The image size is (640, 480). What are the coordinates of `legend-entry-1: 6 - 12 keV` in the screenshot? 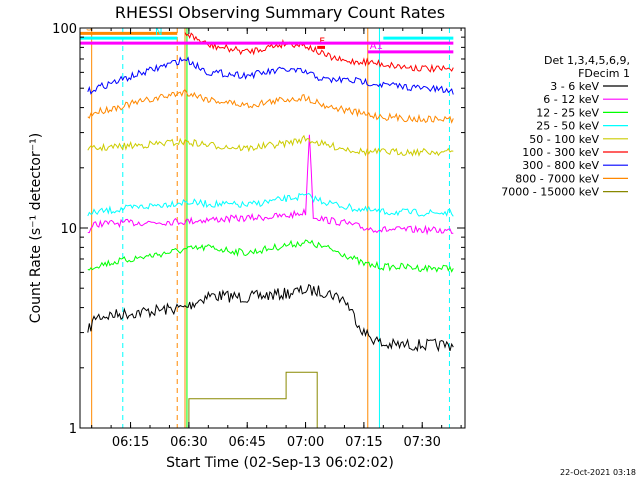 It's located at (571, 99).